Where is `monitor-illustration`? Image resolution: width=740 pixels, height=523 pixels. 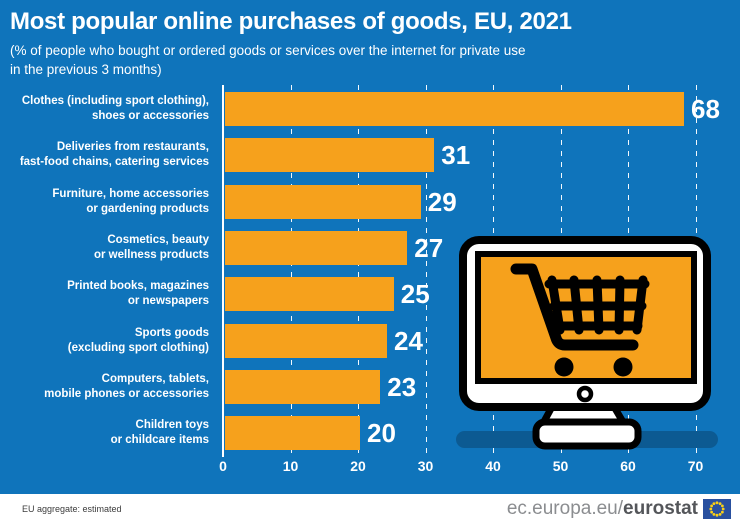
monitor-illustration is located at coordinates (587, 343).